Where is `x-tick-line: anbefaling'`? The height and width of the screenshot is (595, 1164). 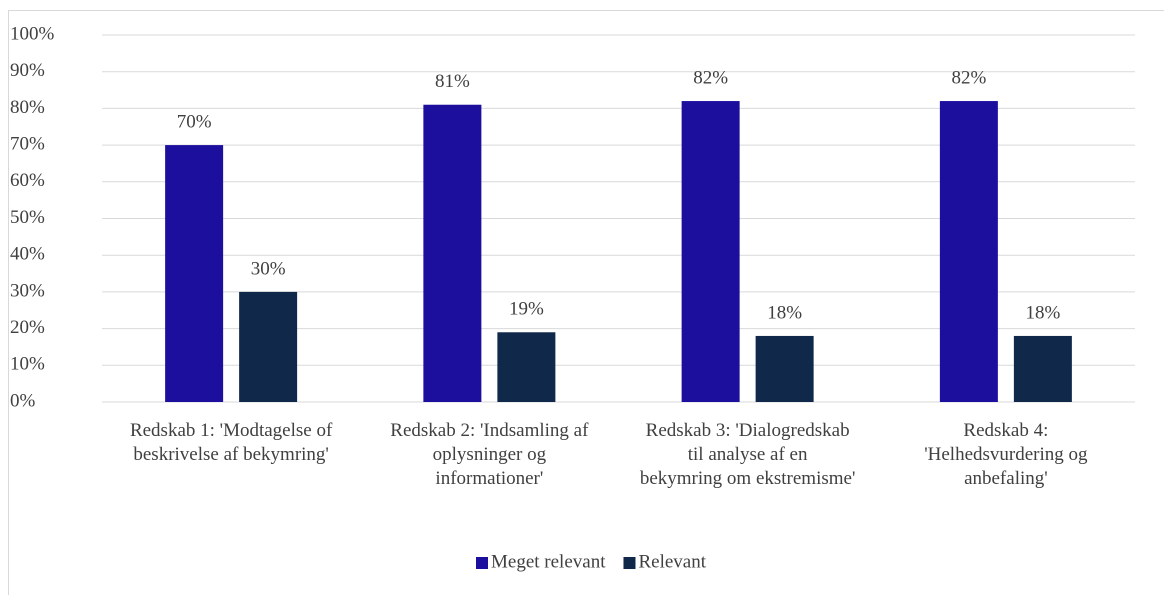 x-tick-line: anbefaling' is located at coordinates (1006, 478).